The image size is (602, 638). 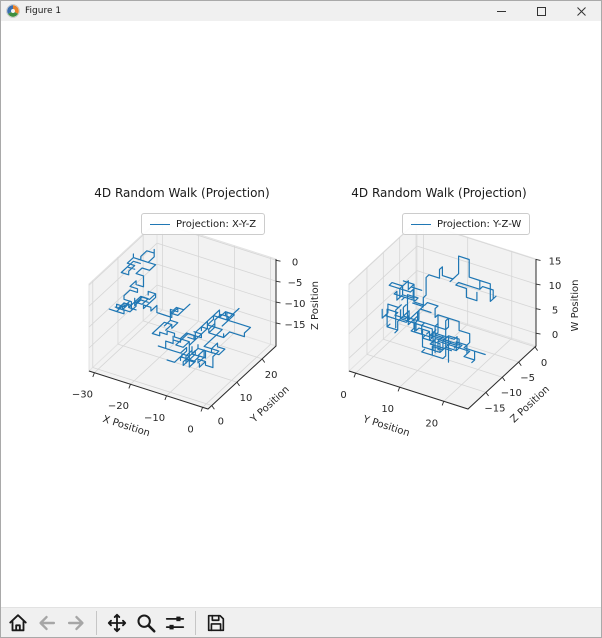 What do you see at coordinates (117, 623) in the screenshot?
I see `pan-button` at bounding box center [117, 623].